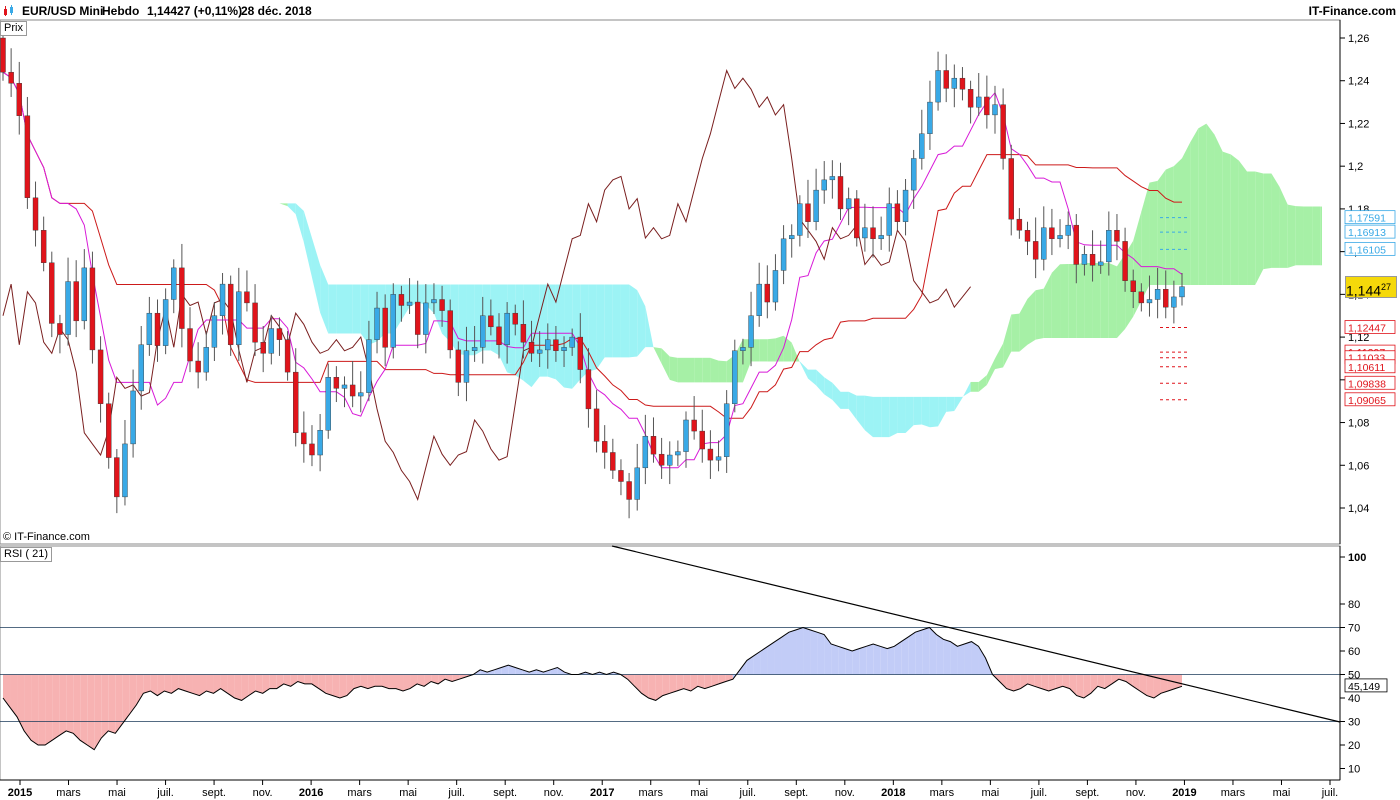 The image size is (1400, 800). What do you see at coordinates (1364, 687) in the screenshot?
I see `rsi-value-label: 45,149` at bounding box center [1364, 687].